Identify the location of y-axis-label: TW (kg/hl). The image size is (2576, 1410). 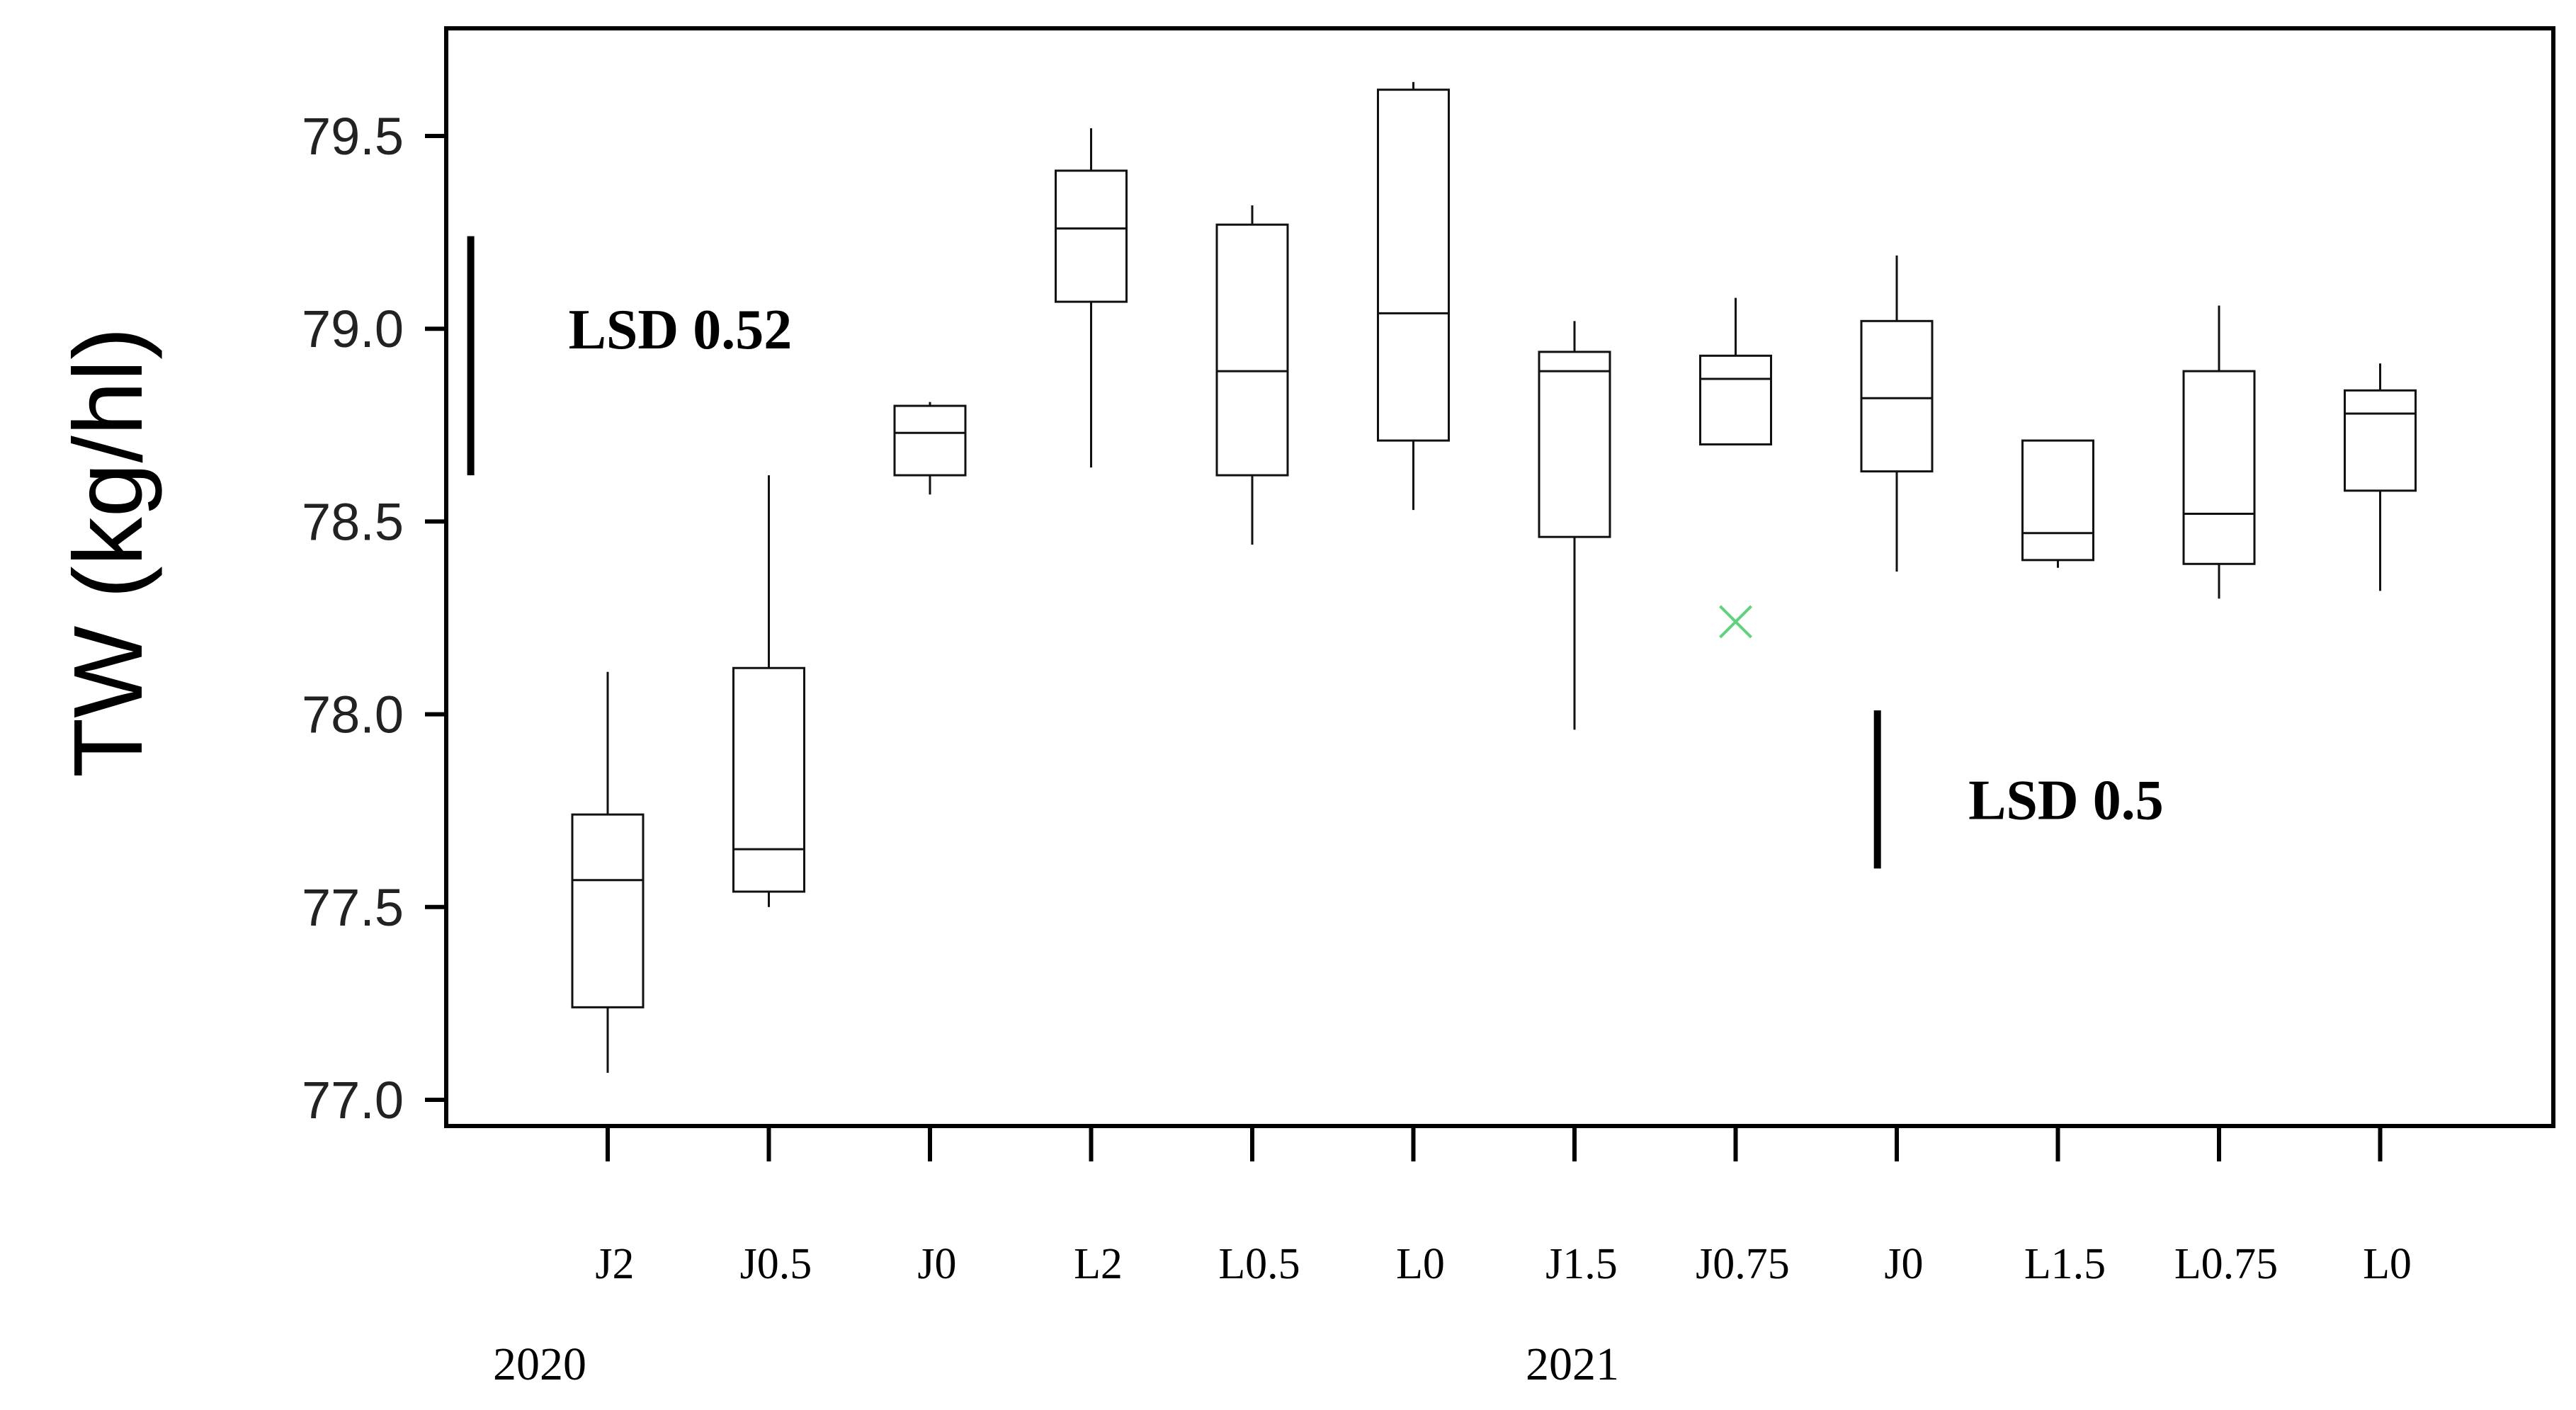
(108, 552).